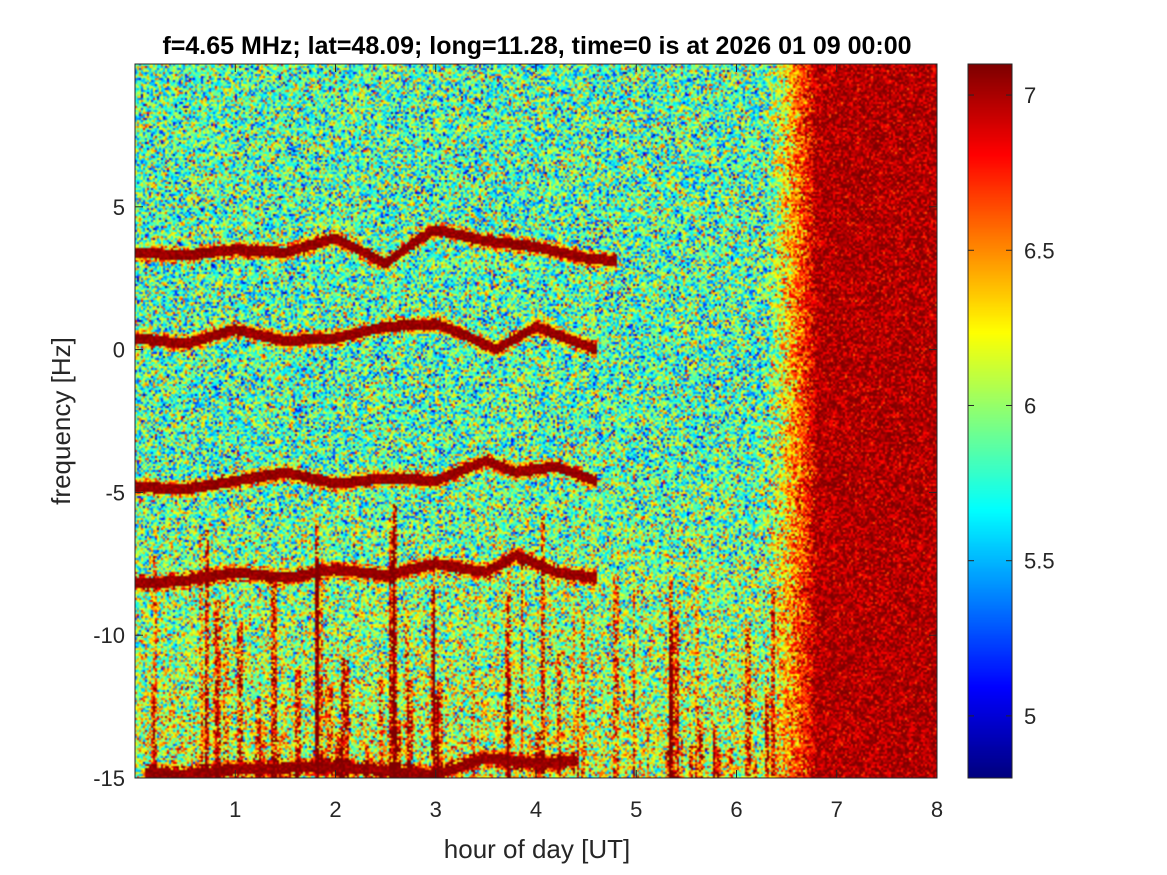 This screenshot has height=875, width=1167. I want to click on x-tick-label: 6, so click(736, 809).